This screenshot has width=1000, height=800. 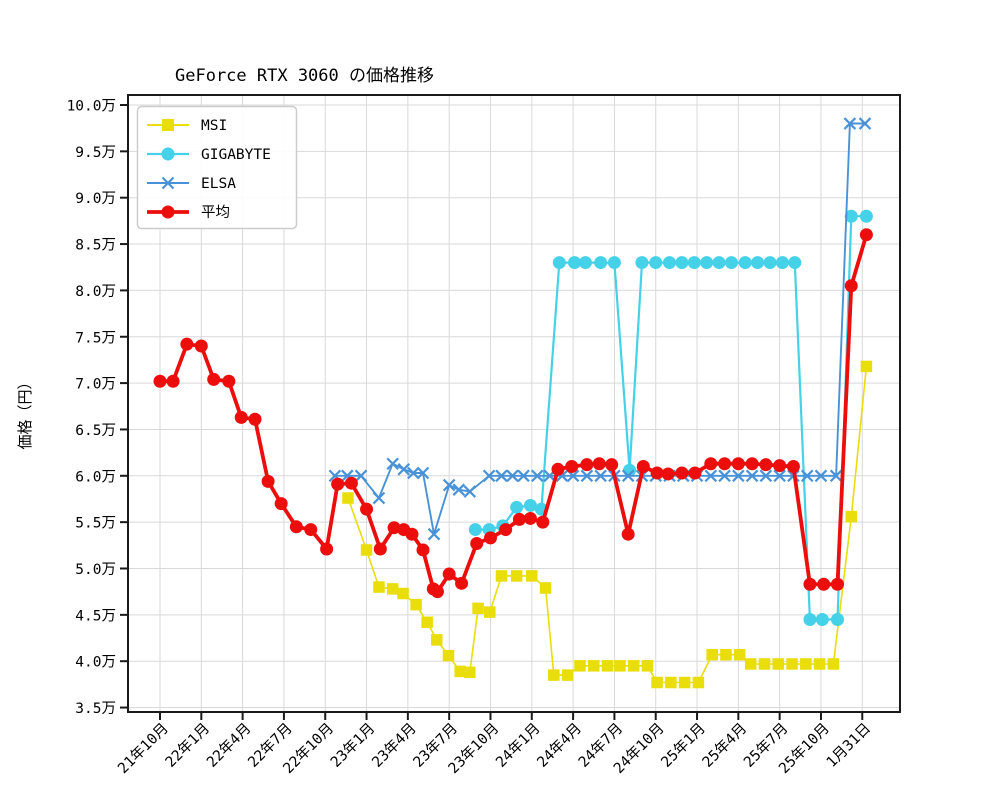 I want to click on y-tick-label: 7.0万, so click(x=95, y=385).